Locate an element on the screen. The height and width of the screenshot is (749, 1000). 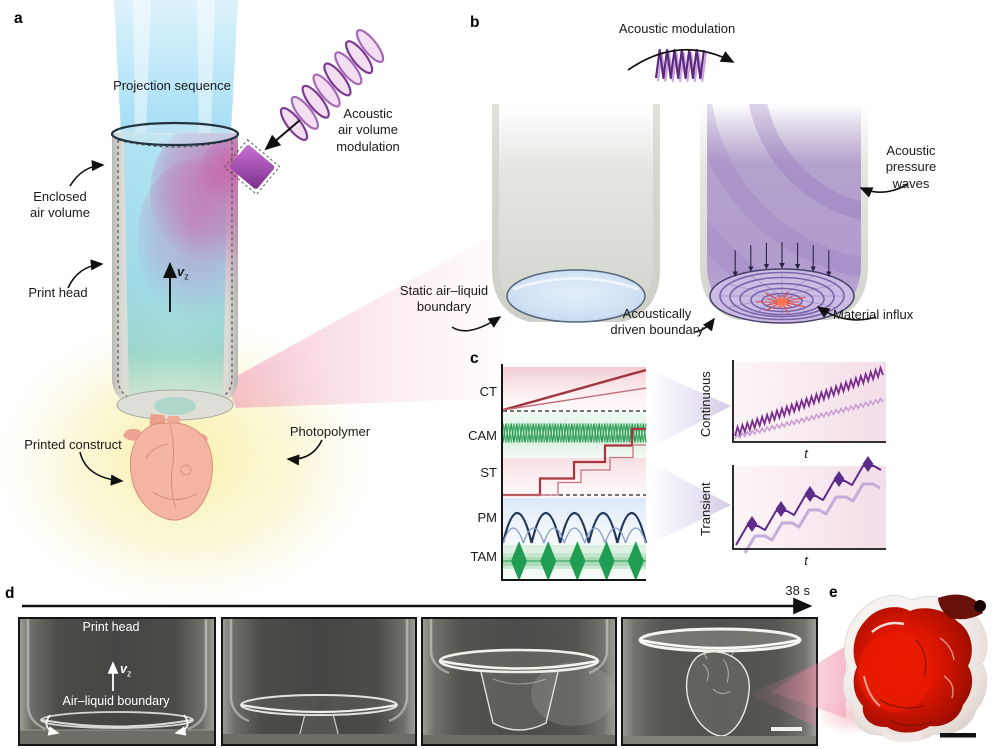
static-boundary-arrow is located at coordinates (476, 324).